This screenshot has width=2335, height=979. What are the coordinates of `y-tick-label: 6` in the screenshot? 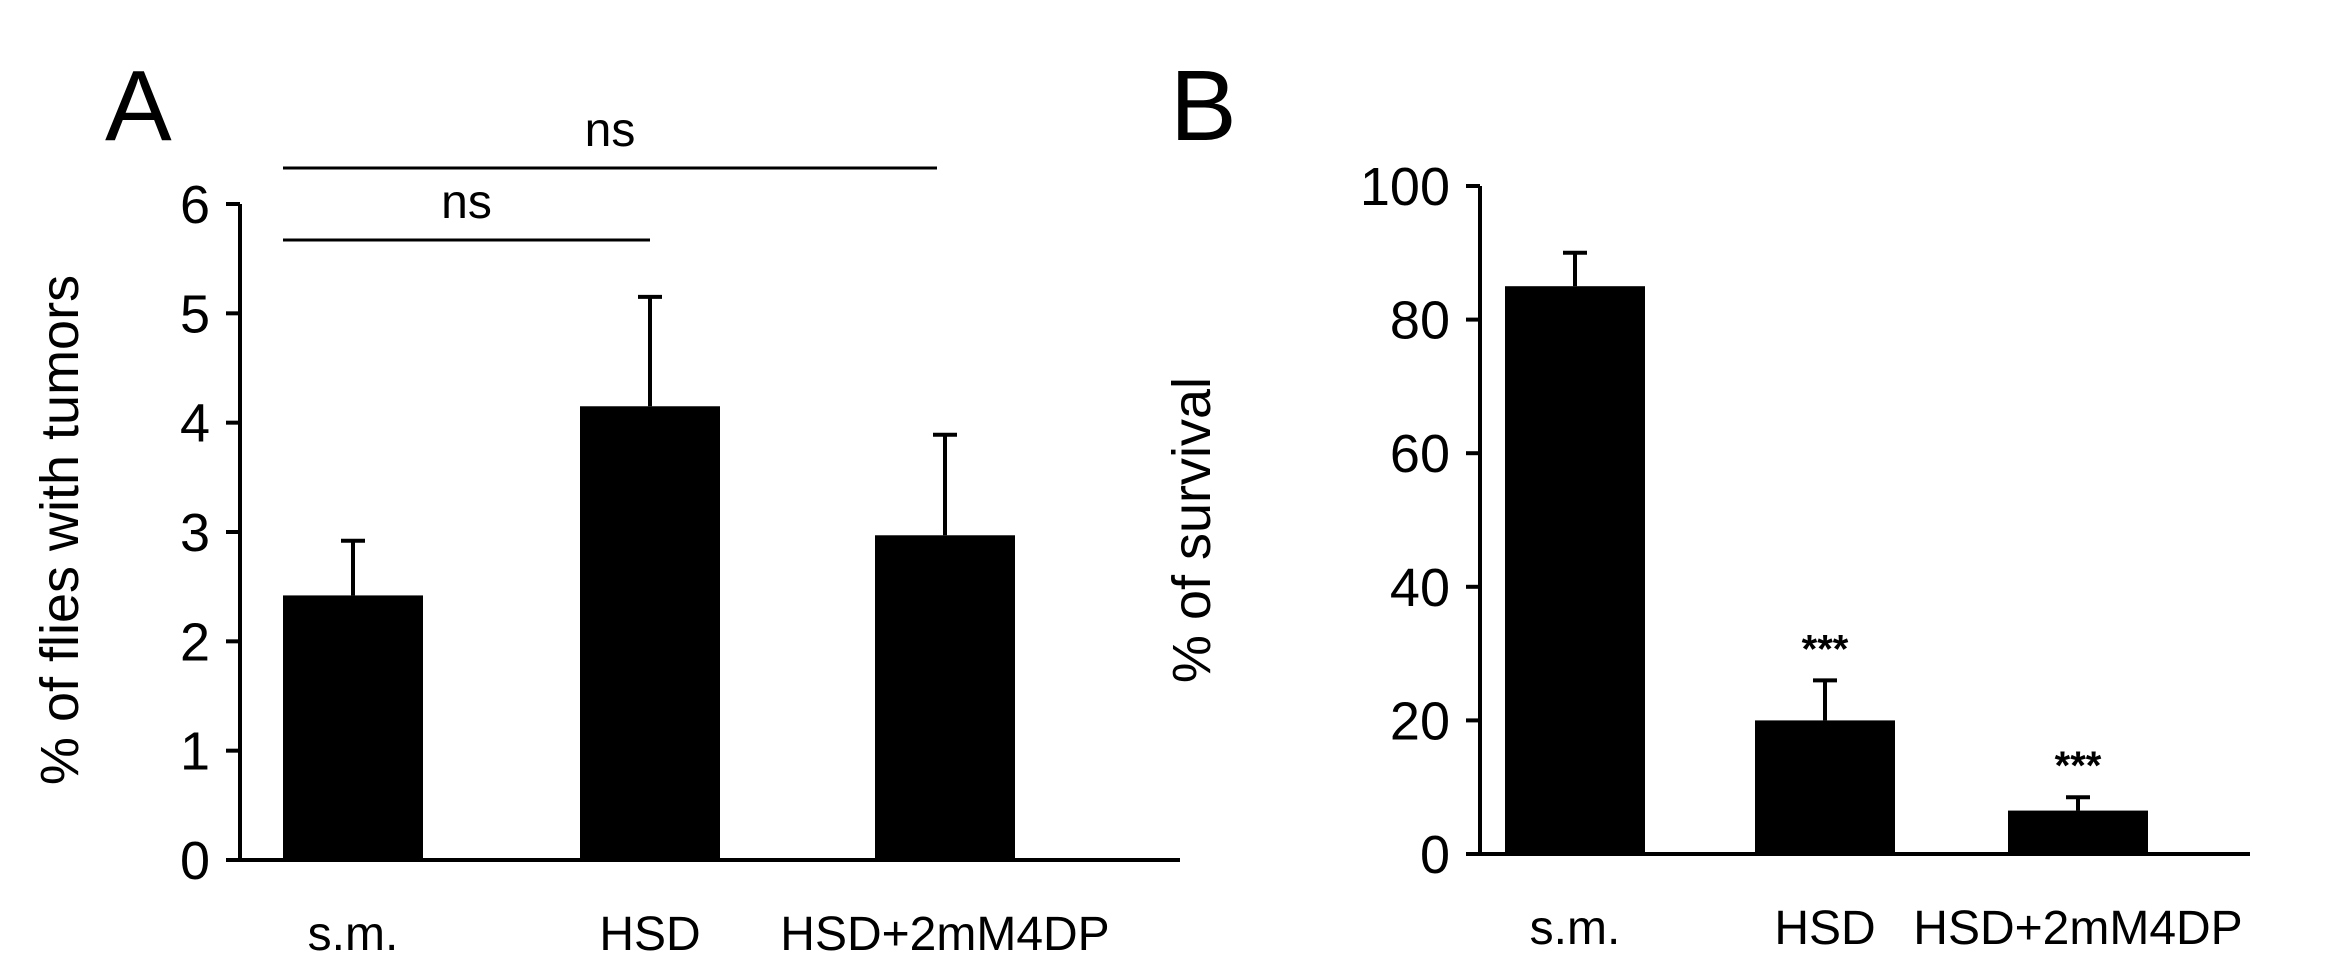 It's located at (195, 205).